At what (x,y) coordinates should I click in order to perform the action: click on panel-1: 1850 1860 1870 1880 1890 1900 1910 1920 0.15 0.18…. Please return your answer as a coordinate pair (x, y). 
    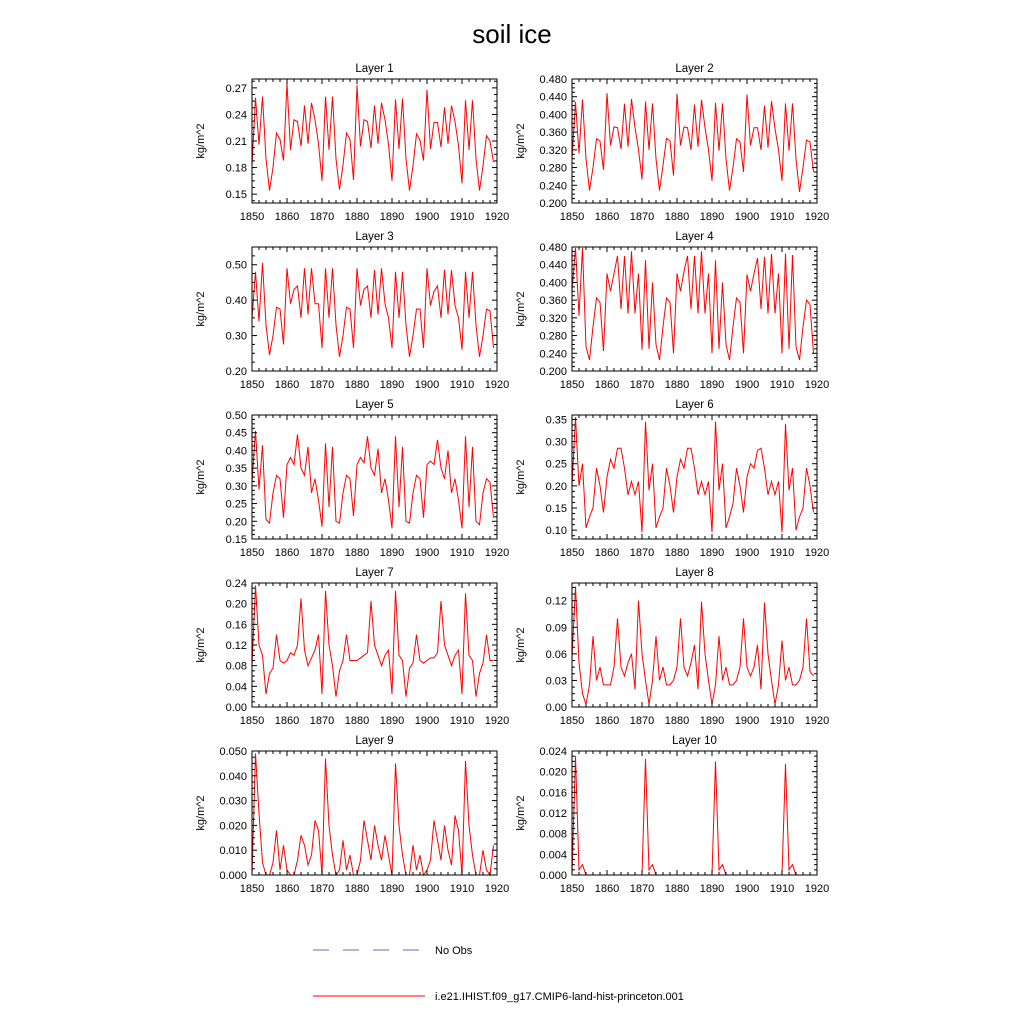
    Looking at the image, I should click on (352, 143).